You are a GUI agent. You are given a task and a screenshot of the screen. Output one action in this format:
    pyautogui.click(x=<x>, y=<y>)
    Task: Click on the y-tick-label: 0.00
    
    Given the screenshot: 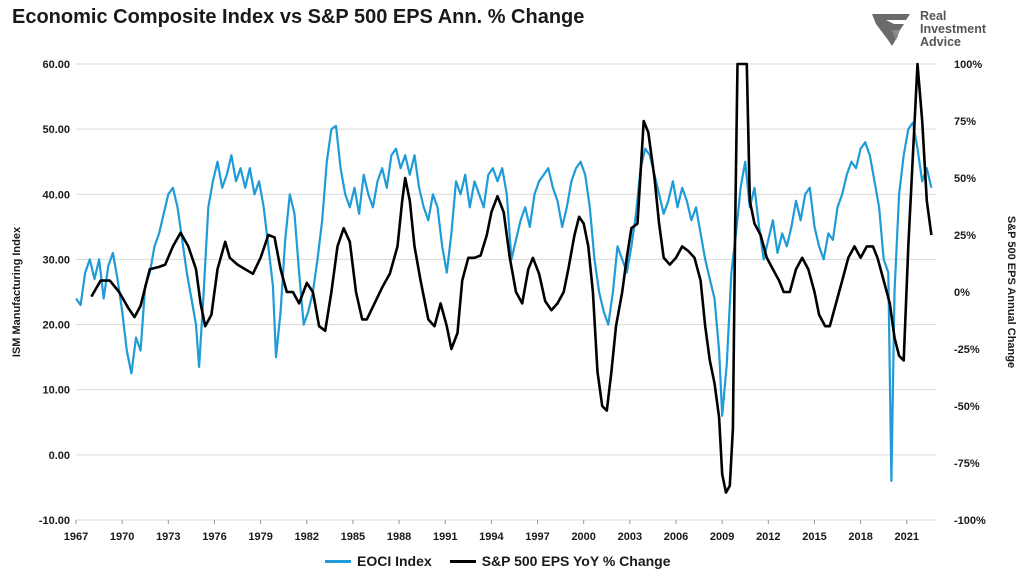 What is the action you would take?
    pyautogui.click(x=59, y=456)
    